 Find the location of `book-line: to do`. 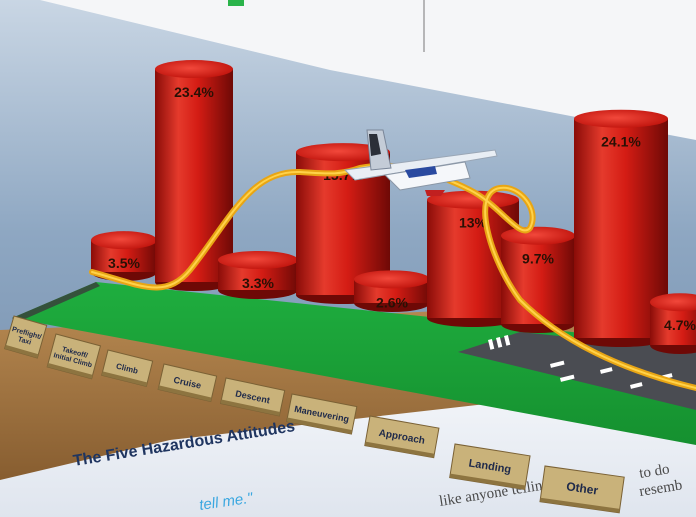

book-line: to do is located at coordinates (654, 471).